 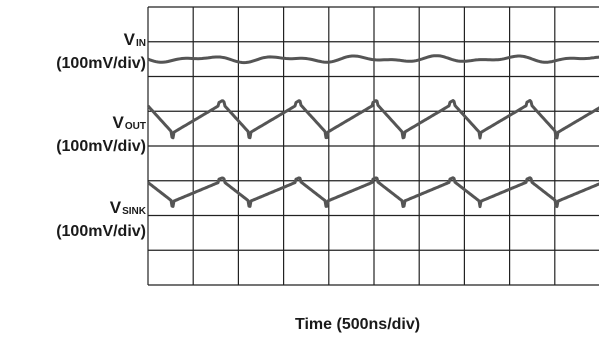 I want to click on vin-name: VIN, so click(x=134, y=39).